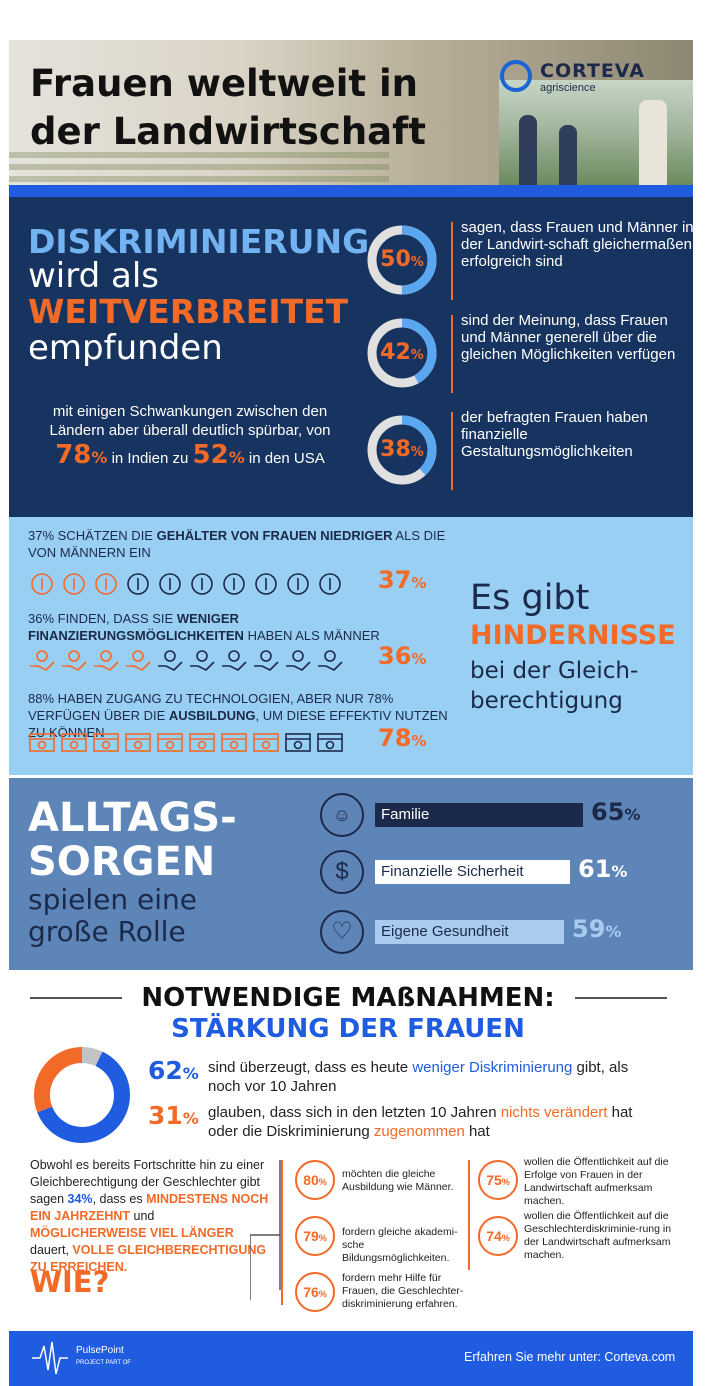 The height and width of the screenshot is (1386, 710). I want to click on comparison-text: in Indien zu, so click(150, 458).